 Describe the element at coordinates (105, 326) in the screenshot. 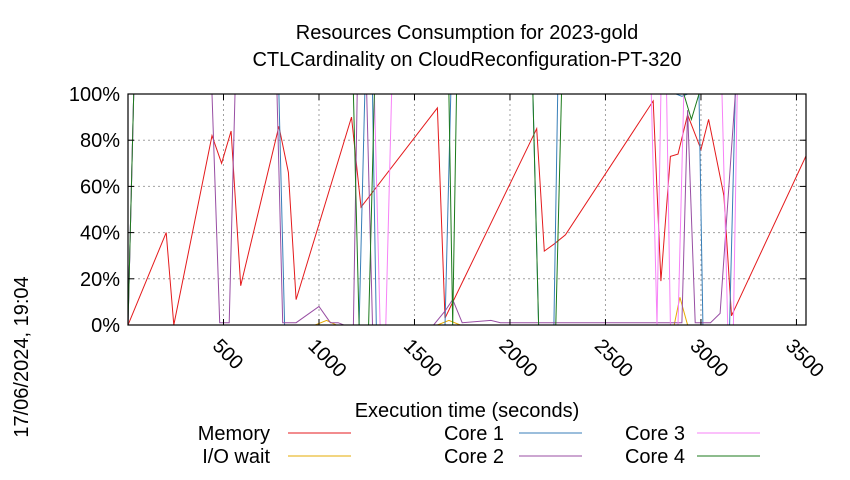

I see `y-tick-label: 0%` at that location.